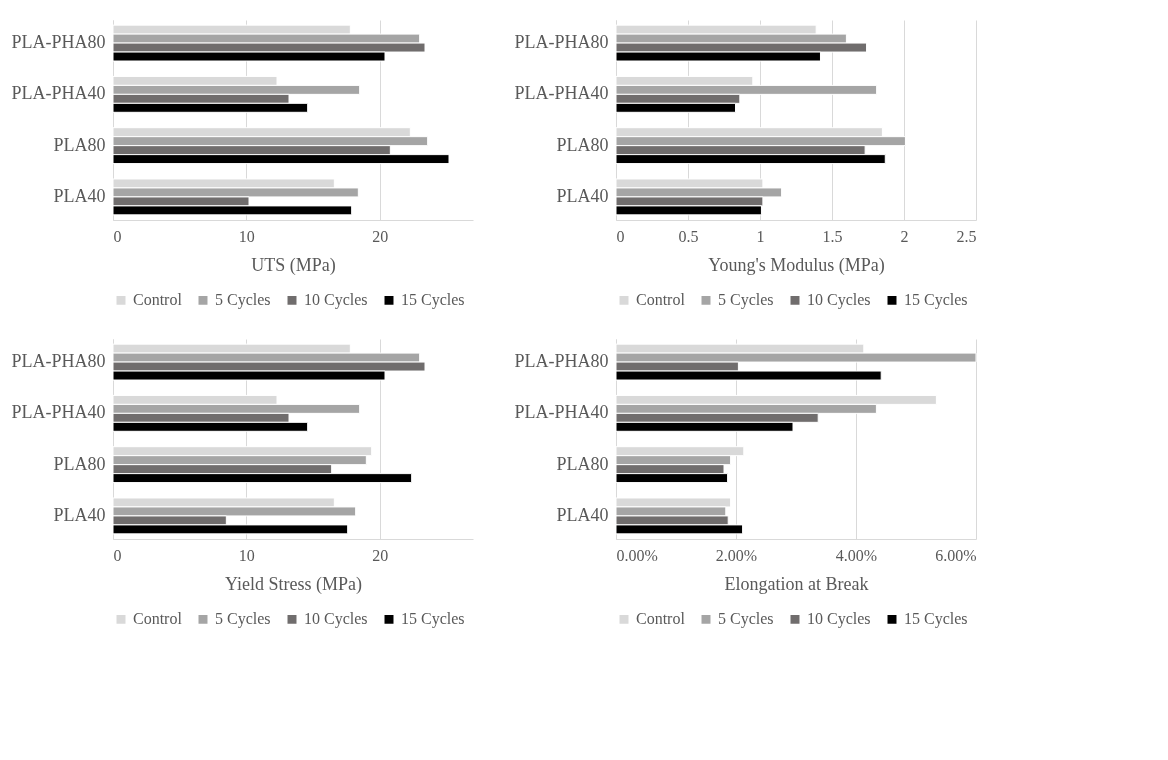  Describe the element at coordinates (956, 555) in the screenshot. I see `x-tick-label: 6.00%` at that location.